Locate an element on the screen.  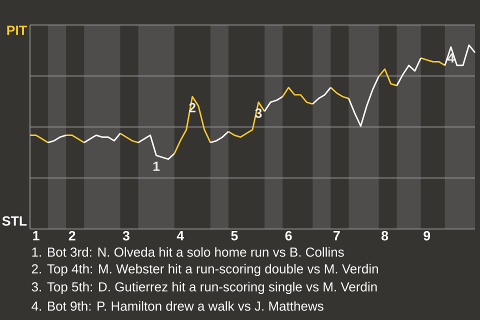
x-tick-label: 7 is located at coordinates (337, 235).